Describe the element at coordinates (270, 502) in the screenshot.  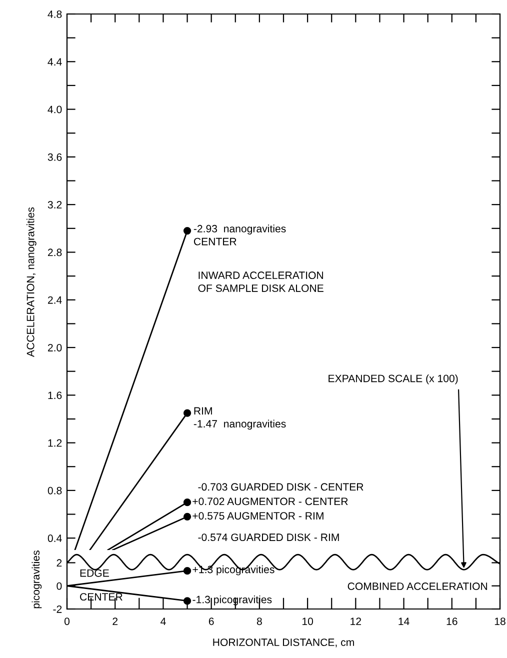
I see `annotation: +0.702 AUGMENTOR - CENTER` at that location.